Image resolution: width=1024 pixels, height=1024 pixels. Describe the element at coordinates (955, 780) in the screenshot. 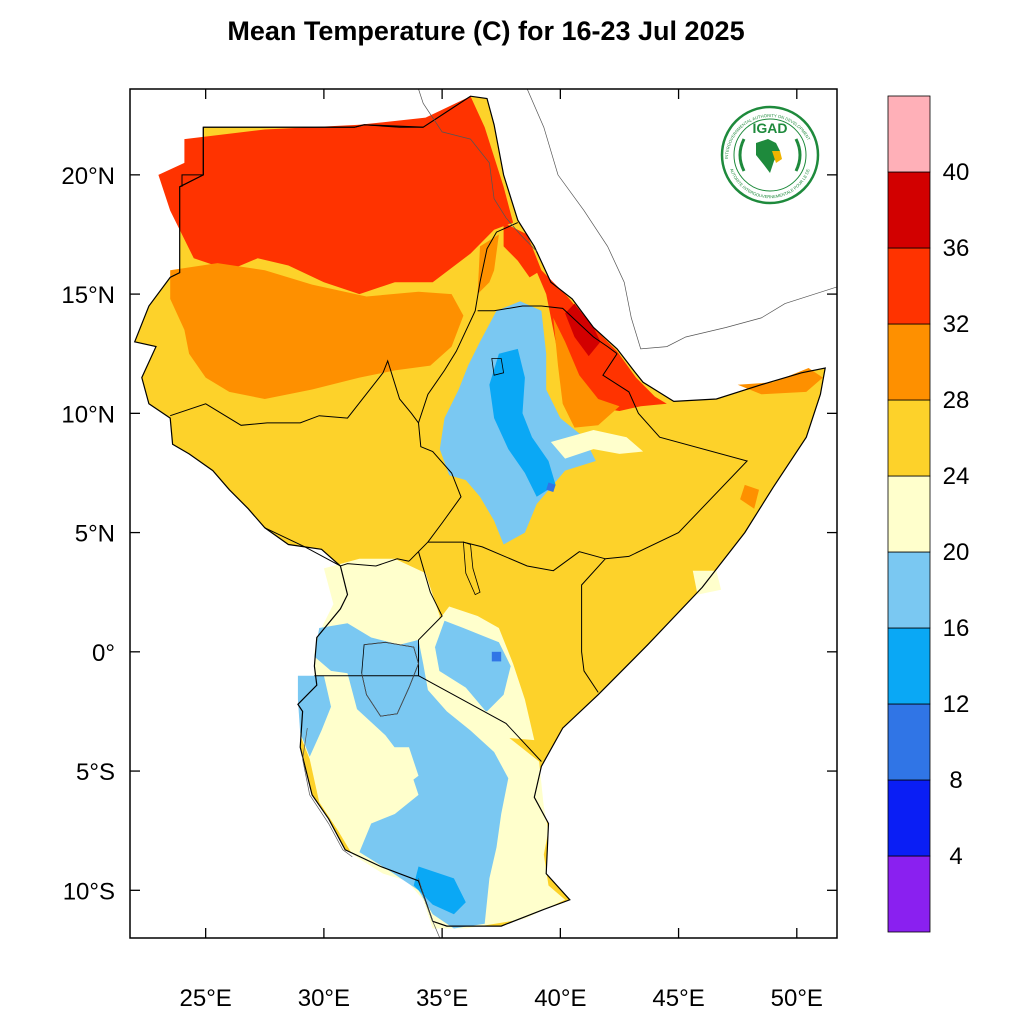

I see `colorbar-label: 8` at that location.